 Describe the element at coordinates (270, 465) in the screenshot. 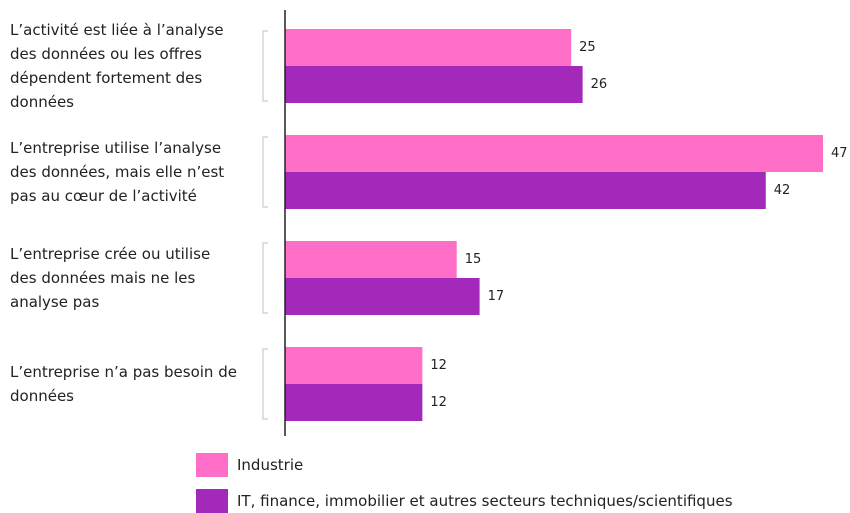

I see `legend-label: Industrie` at that location.